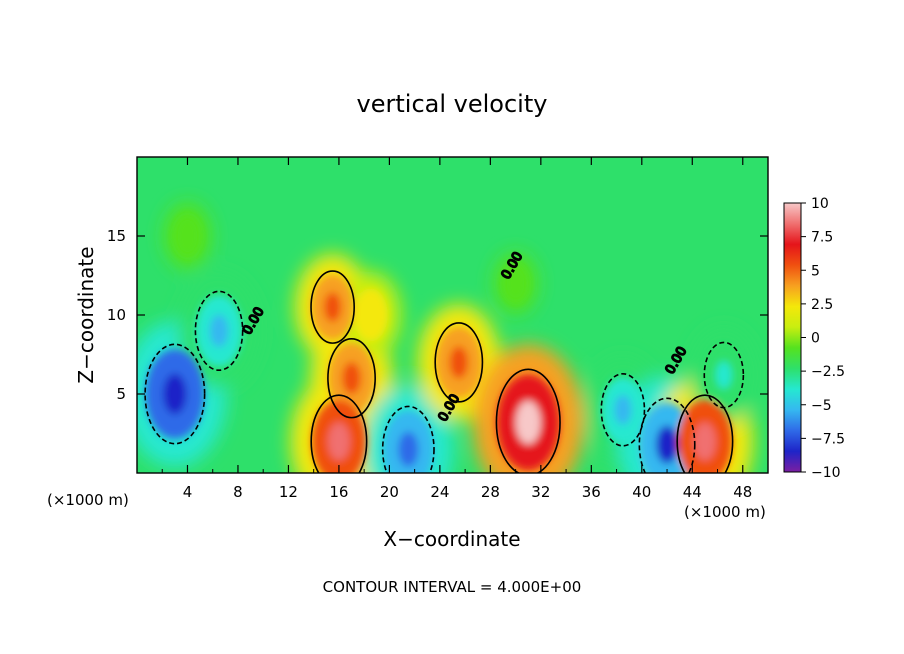 The height and width of the screenshot is (654, 904). What do you see at coordinates (238, 492) in the screenshot?
I see `x-tick-label: 8` at bounding box center [238, 492].